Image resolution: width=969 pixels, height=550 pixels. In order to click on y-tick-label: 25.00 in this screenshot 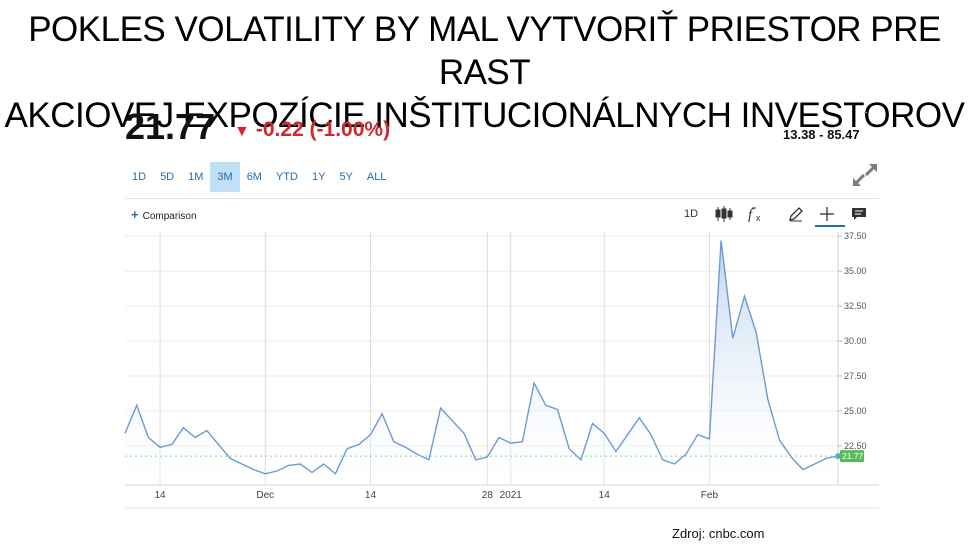, I will do `click(855, 411)`.